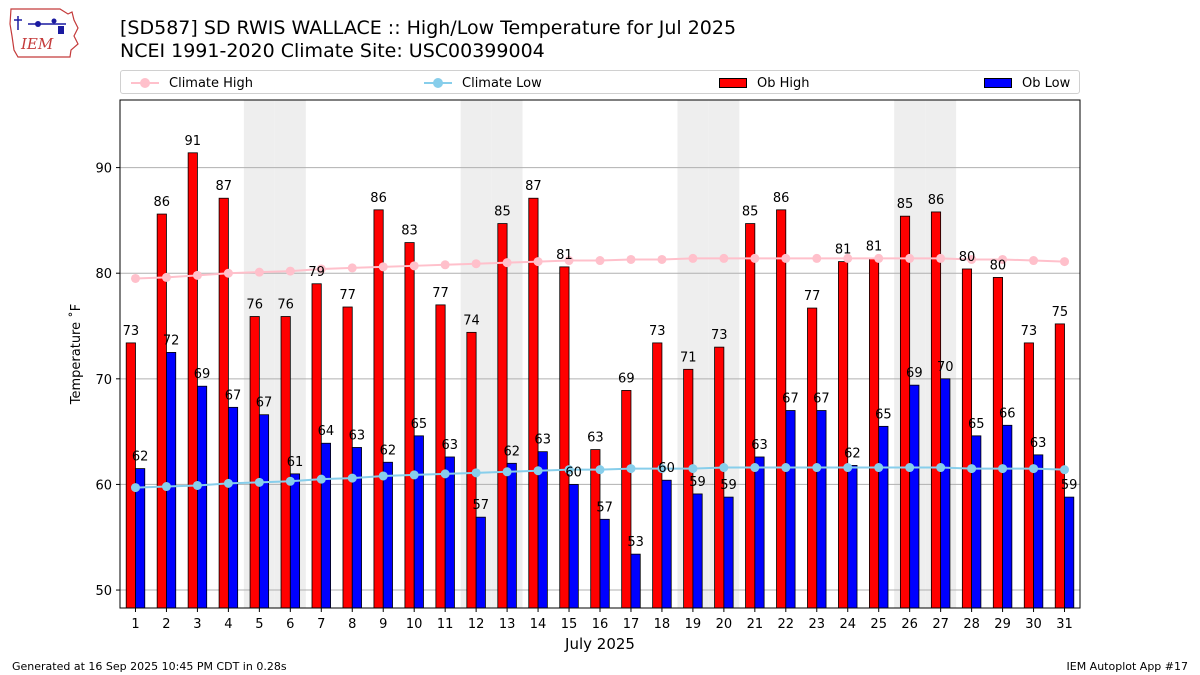 Image resolution: width=1200 pixels, height=675 pixels. What do you see at coordinates (103, 169) in the screenshot?
I see `y-tick-label: 90` at bounding box center [103, 169].